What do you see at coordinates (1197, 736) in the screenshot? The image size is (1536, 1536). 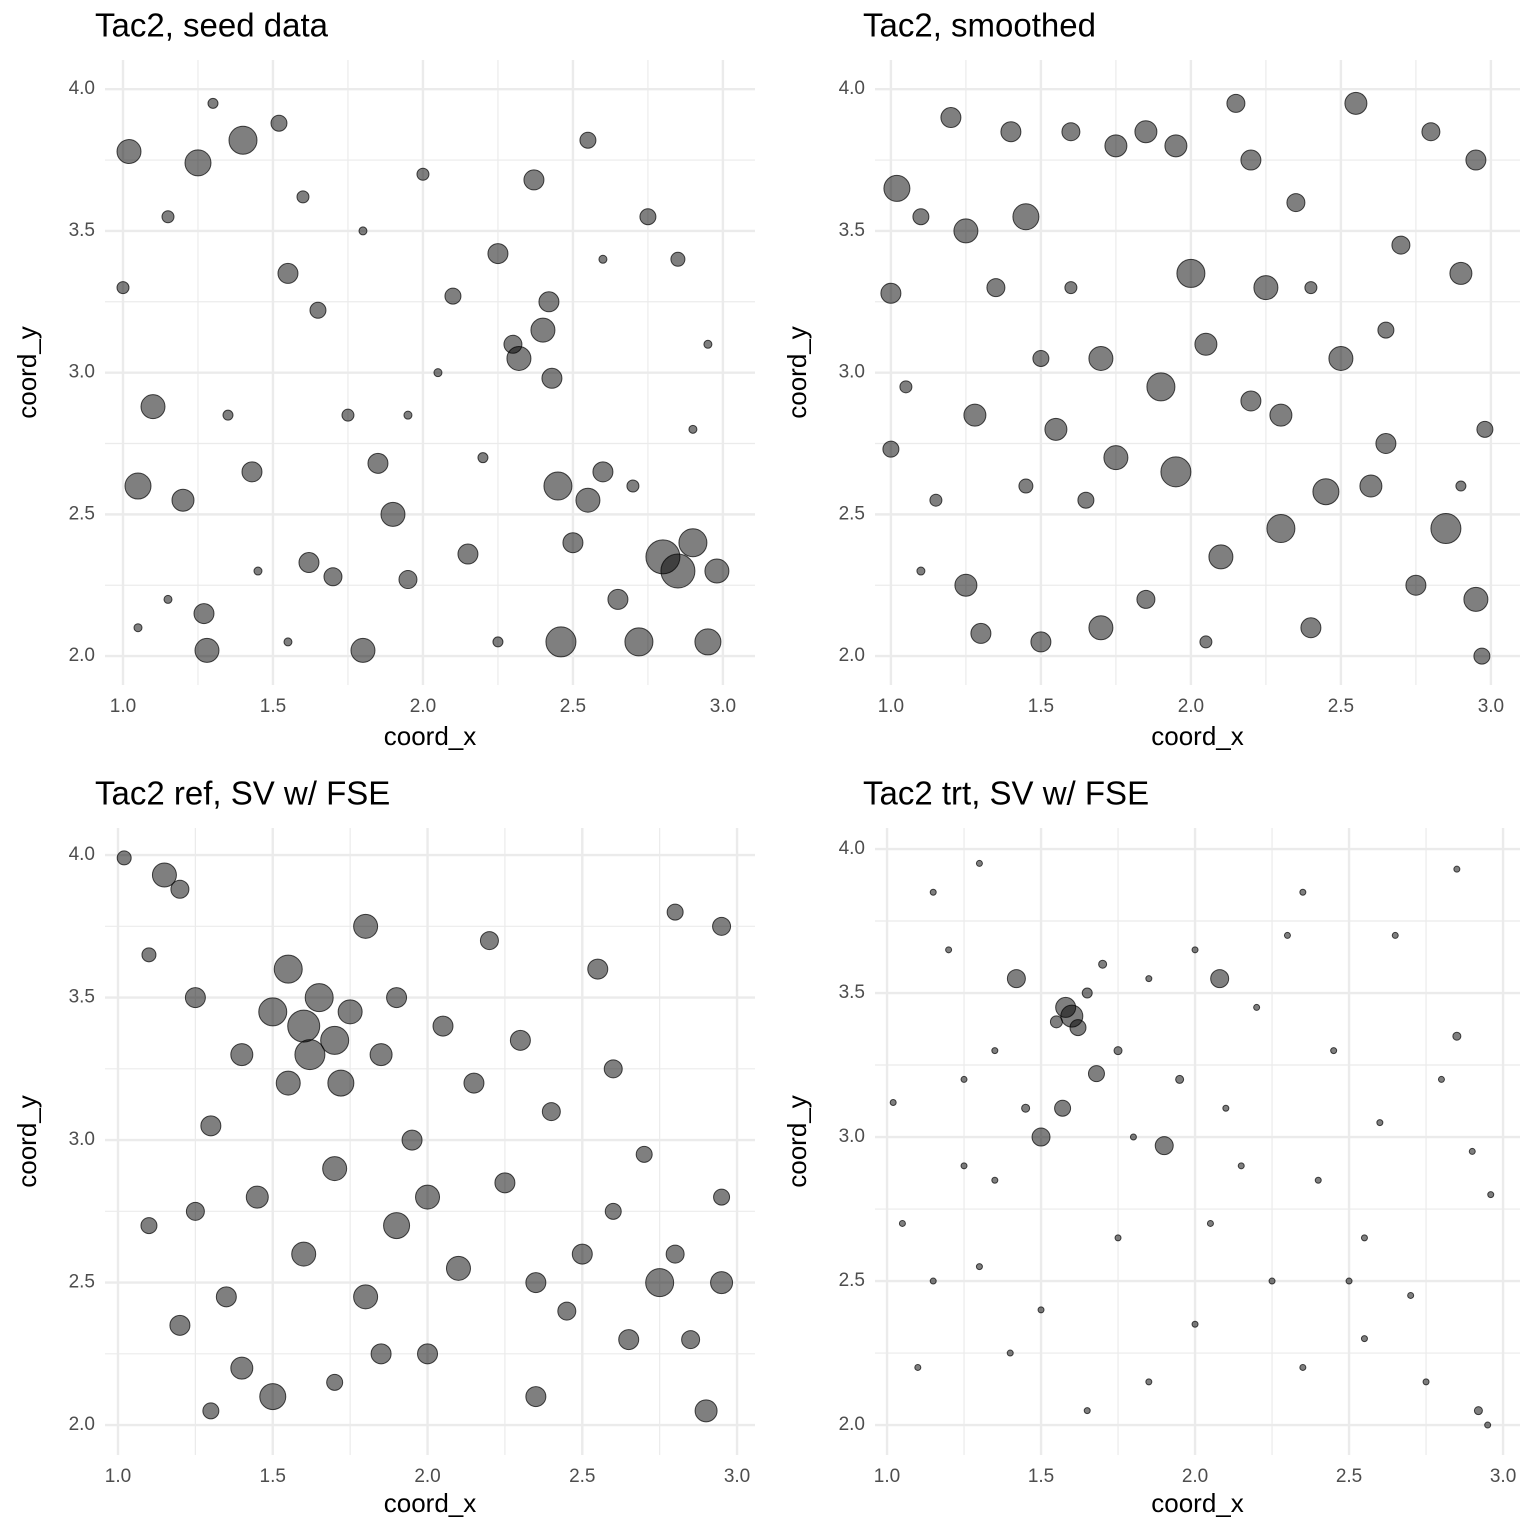 I see `x-axis-label: coord_x` at bounding box center [1197, 736].